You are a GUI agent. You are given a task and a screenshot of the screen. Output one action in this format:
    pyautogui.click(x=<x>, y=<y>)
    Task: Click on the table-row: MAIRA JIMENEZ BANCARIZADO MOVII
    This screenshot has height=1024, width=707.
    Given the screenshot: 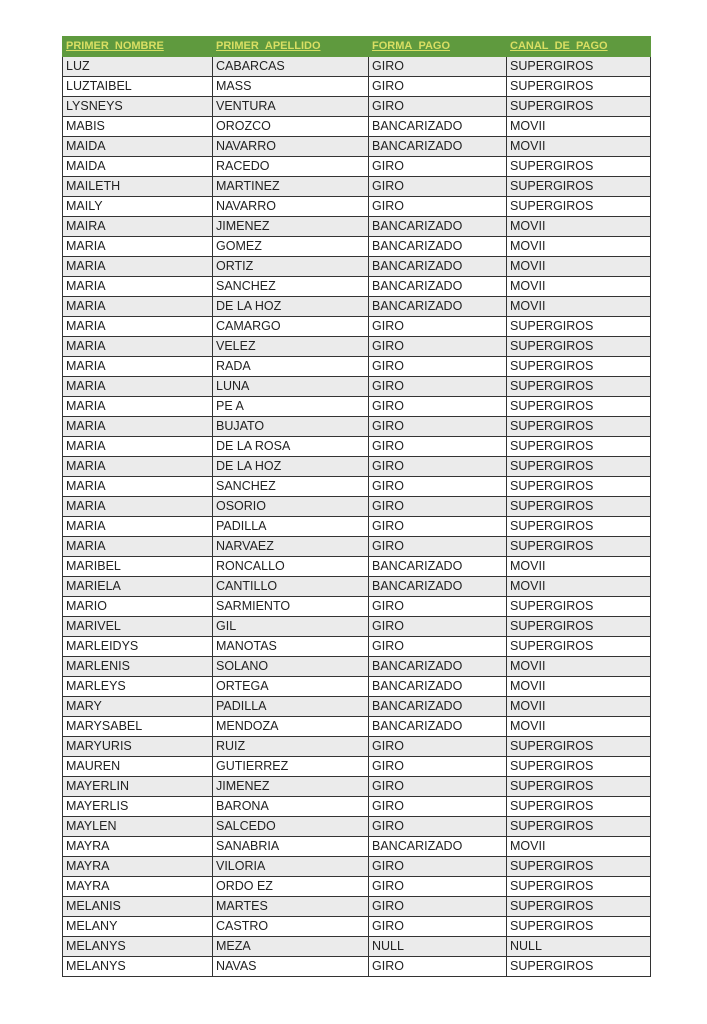 What is the action you would take?
    pyautogui.click(x=356, y=226)
    